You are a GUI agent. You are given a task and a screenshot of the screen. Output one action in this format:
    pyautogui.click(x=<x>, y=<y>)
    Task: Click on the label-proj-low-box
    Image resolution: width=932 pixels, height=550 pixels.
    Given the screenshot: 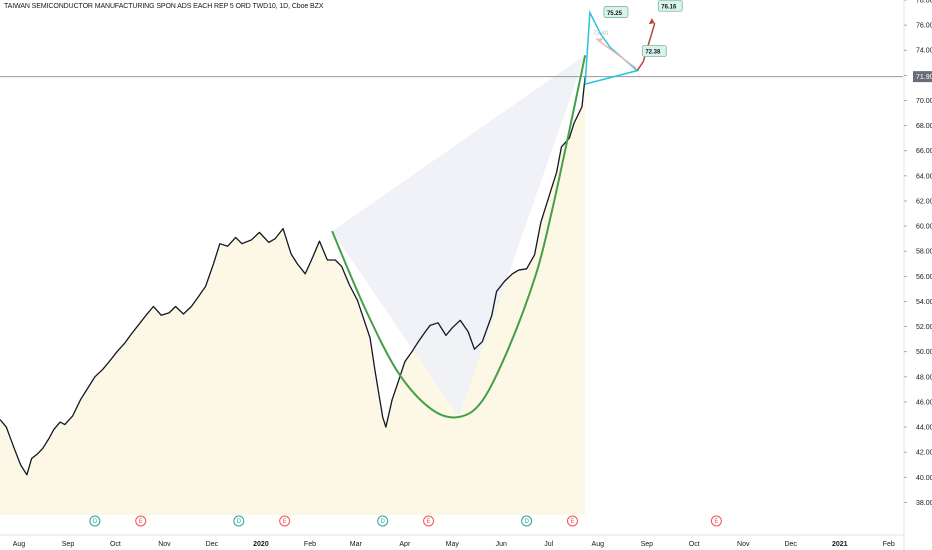 What is the action you would take?
    pyautogui.click(x=654, y=51)
    